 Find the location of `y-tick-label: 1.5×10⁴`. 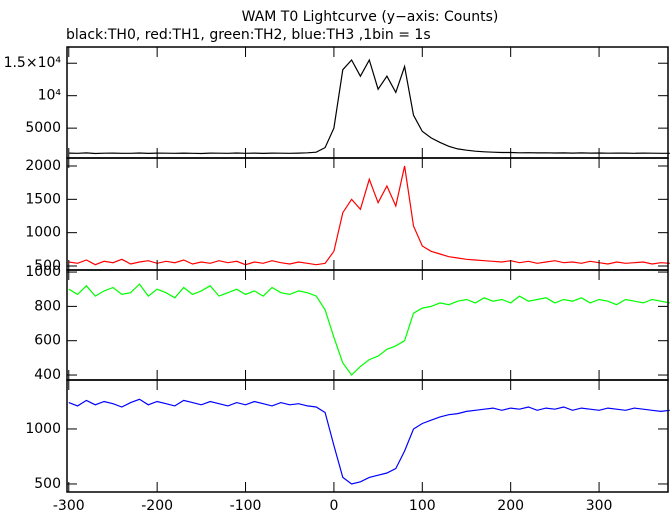

y-tick-label: 1.5×10⁴ is located at coordinates (33, 63).